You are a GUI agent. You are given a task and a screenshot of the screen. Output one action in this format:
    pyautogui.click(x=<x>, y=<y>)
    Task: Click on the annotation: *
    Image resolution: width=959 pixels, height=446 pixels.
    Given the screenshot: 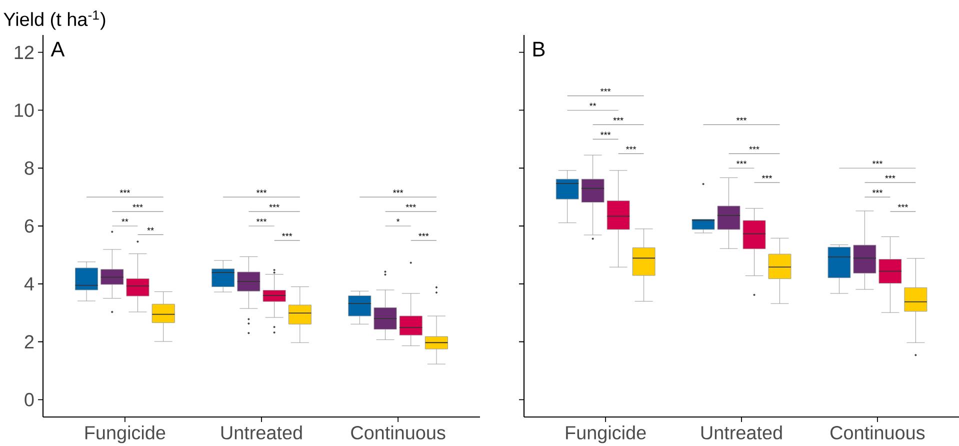 What is the action you would take?
    pyautogui.click(x=398, y=220)
    